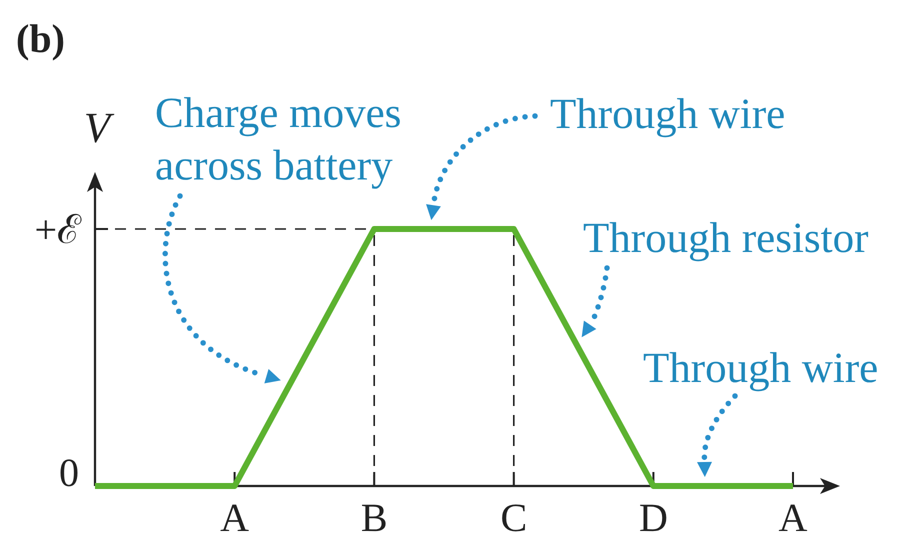  I want to click on y-axis-title: V, so click(99, 128).